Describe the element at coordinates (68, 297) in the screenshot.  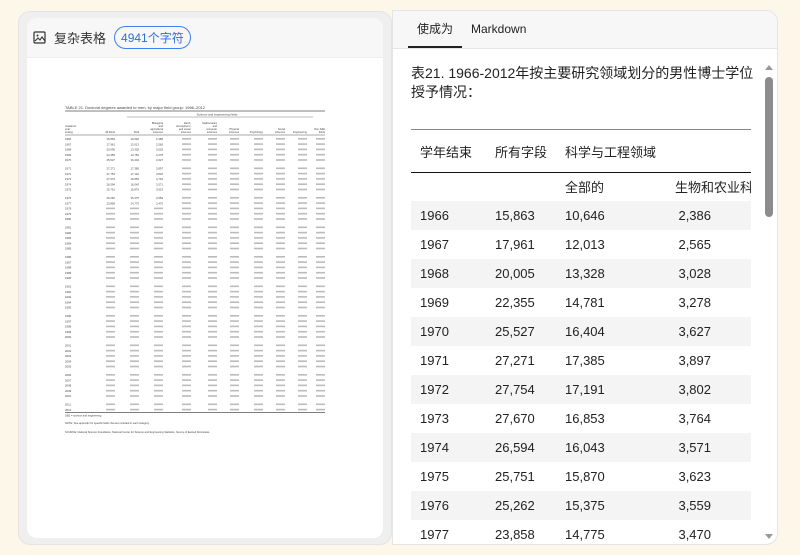
I see `thumb-text: 1993` at that location.